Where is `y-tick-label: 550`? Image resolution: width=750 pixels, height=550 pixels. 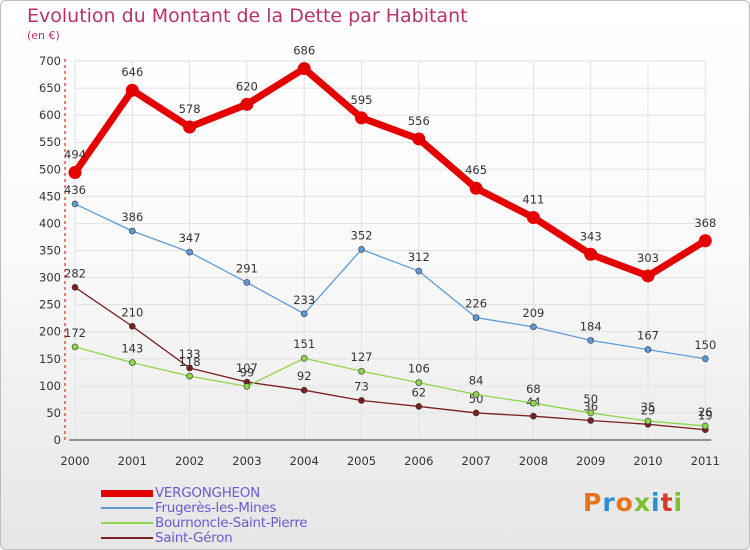
y-tick-label: 550 is located at coordinates (50, 142).